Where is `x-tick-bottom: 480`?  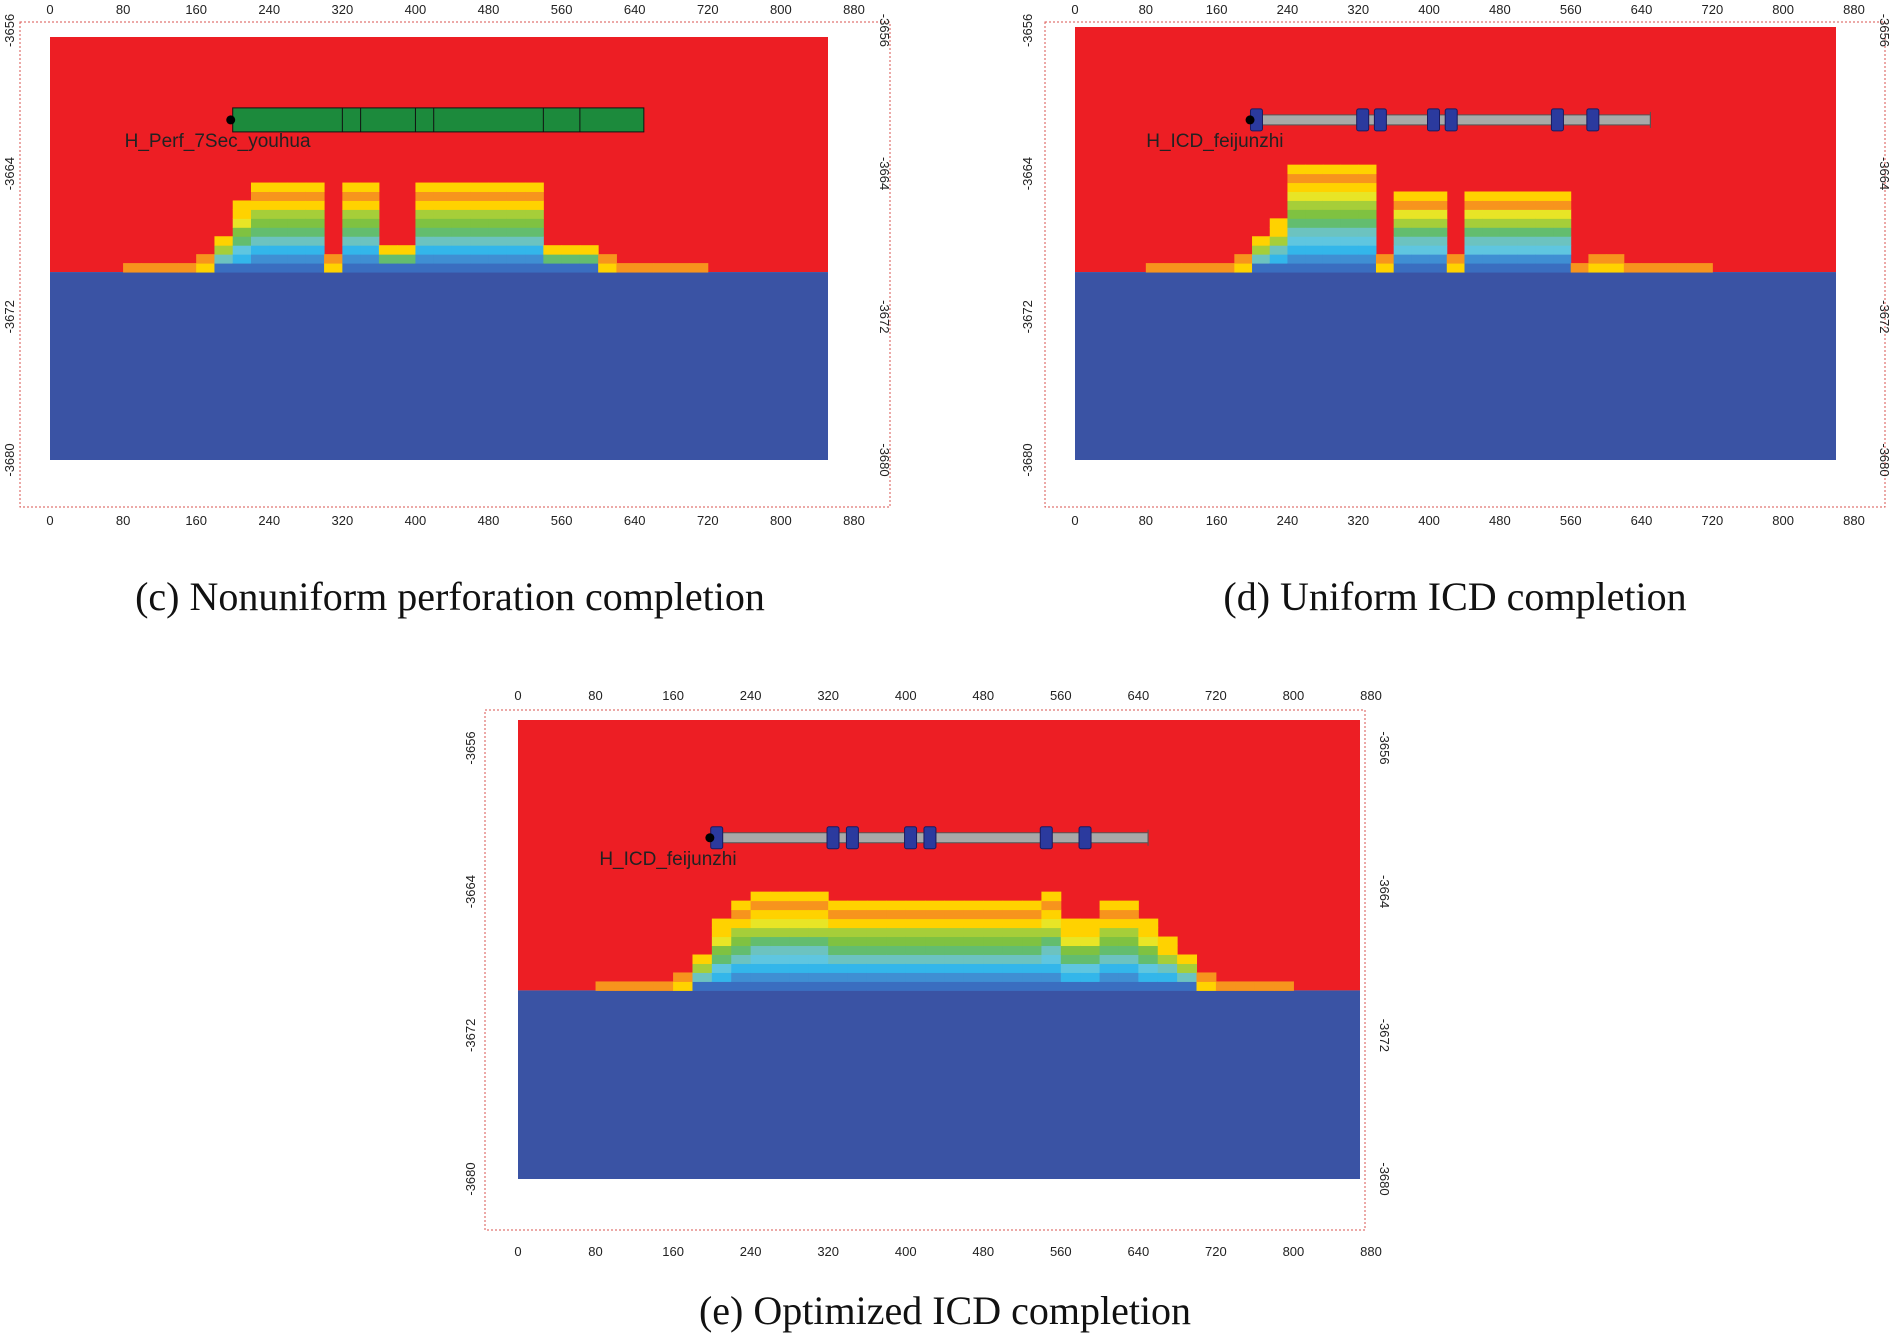
x-tick-bottom: 480 is located at coordinates (983, 1251).